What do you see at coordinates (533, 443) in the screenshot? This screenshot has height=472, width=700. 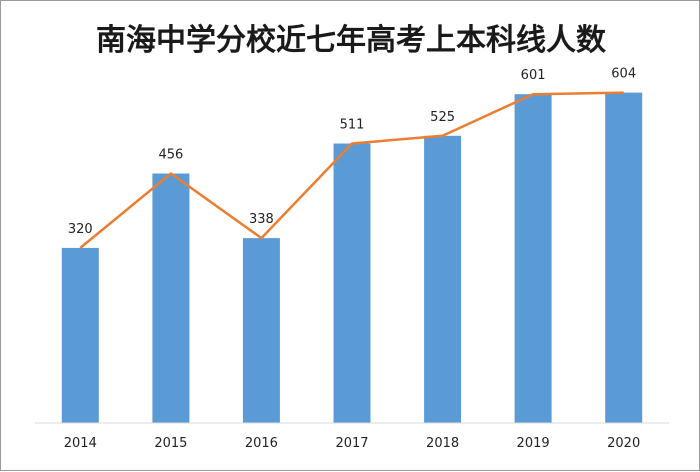 I see `x-tick-label-2019: 2019` at bounding box center [533, 443].